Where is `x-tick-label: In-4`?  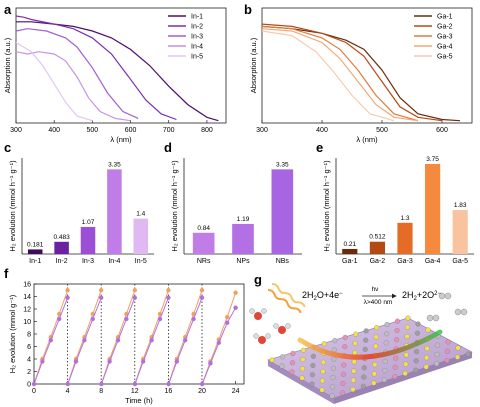 x-tick-label: In-4 is located at coordinates (114, 261).